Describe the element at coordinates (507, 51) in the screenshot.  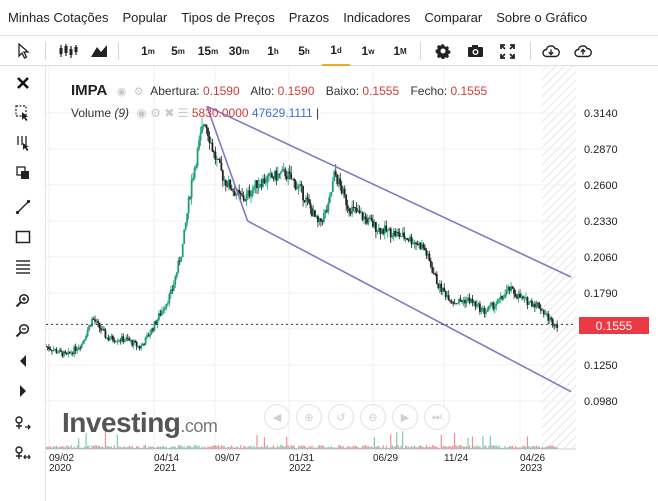
I see `fullscreen-icon` at that location.